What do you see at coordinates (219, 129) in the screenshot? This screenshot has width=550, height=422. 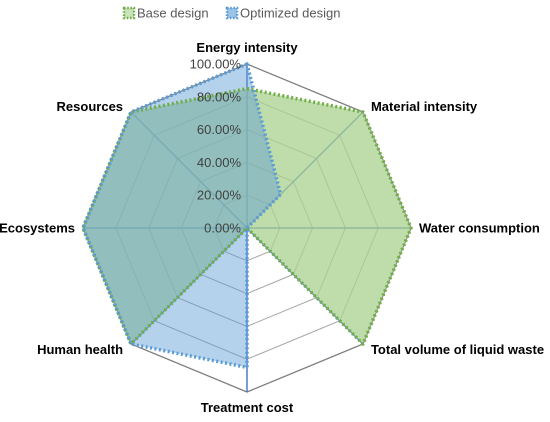 I see `tick-label: 60.00%` at bounding box center [219, 129].